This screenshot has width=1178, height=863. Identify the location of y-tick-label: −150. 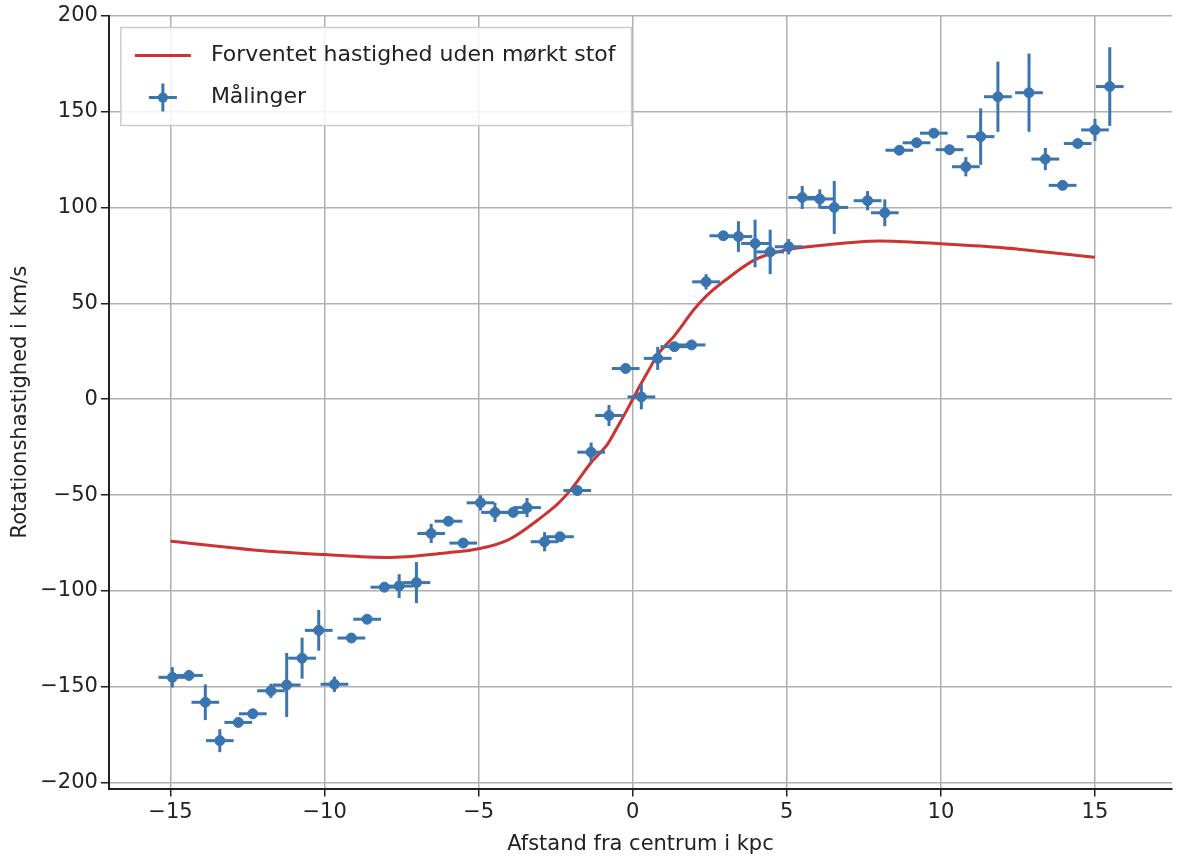
(69, 685).